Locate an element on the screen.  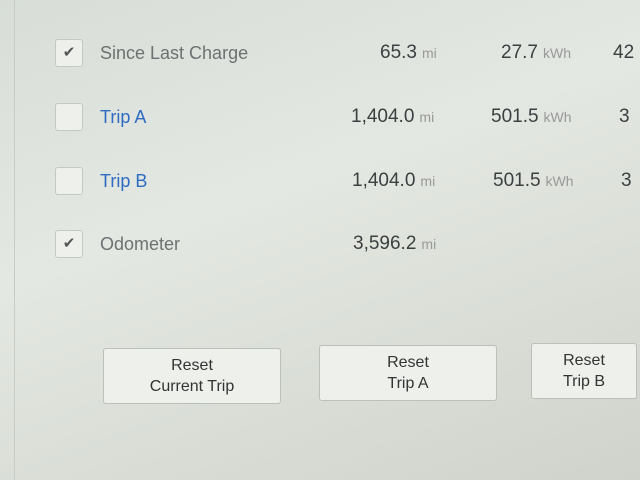
row-label: Since Last Charge is located at coordinates (174, 53).